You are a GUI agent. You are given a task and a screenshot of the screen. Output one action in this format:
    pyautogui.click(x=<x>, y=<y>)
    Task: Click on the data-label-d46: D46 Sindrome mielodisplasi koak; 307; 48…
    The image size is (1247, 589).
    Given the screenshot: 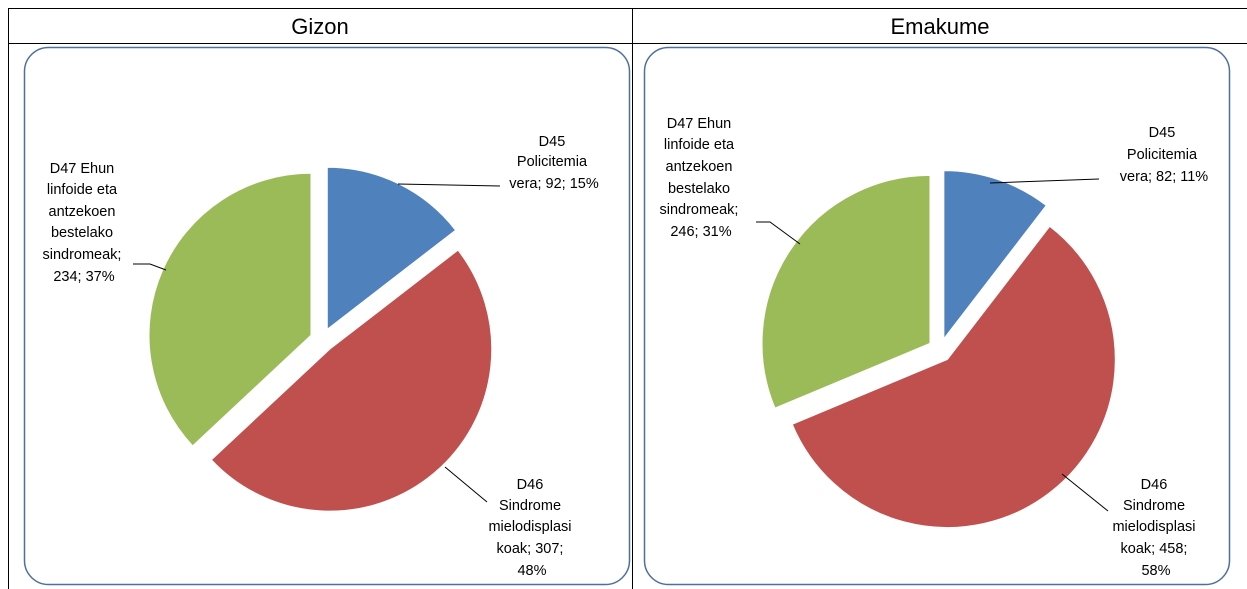 What is the action you would take?
    pyautogui.click(x=531, y=528)
    